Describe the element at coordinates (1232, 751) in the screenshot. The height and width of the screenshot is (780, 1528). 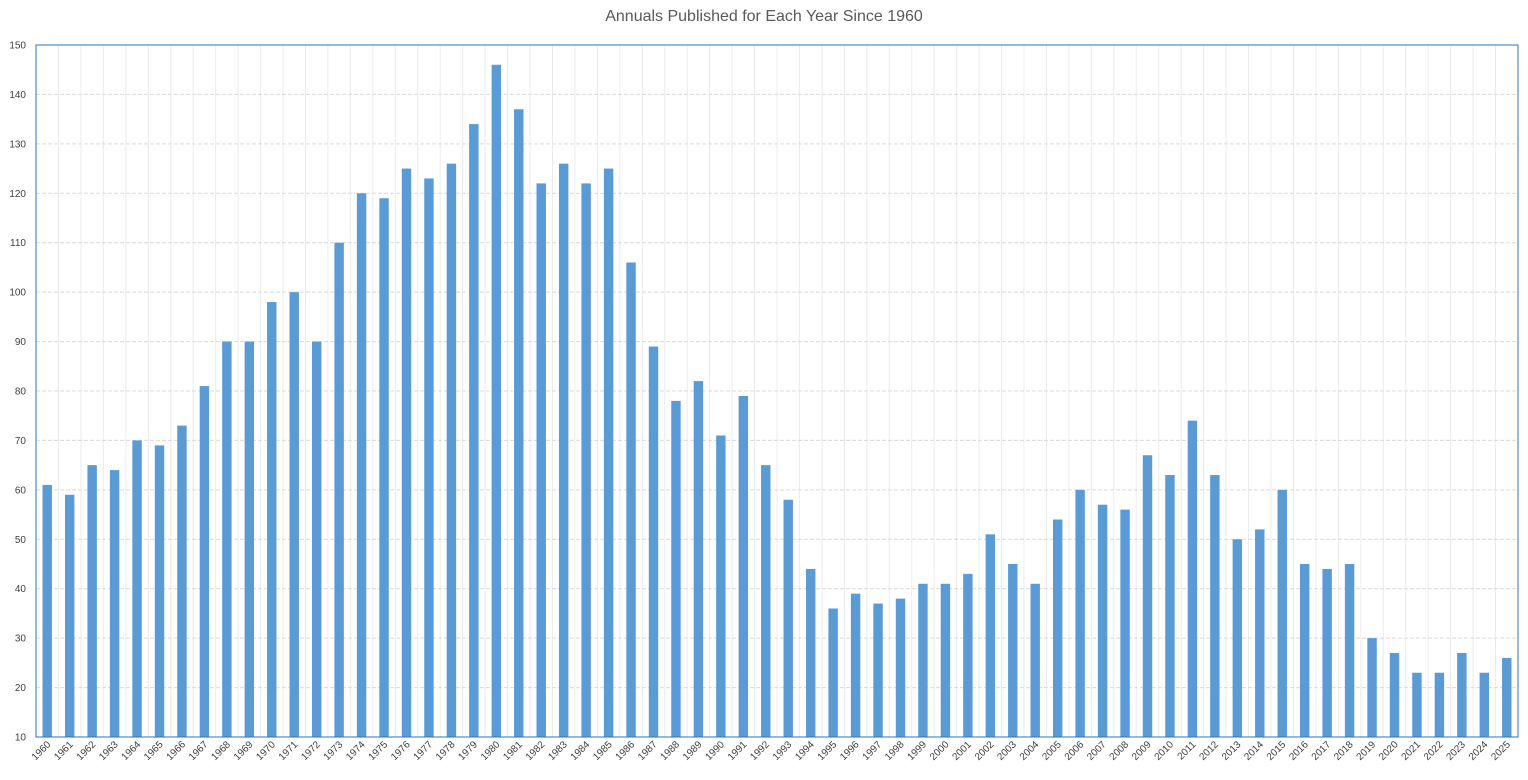
I see `x-tick-label: 2013` at that location.